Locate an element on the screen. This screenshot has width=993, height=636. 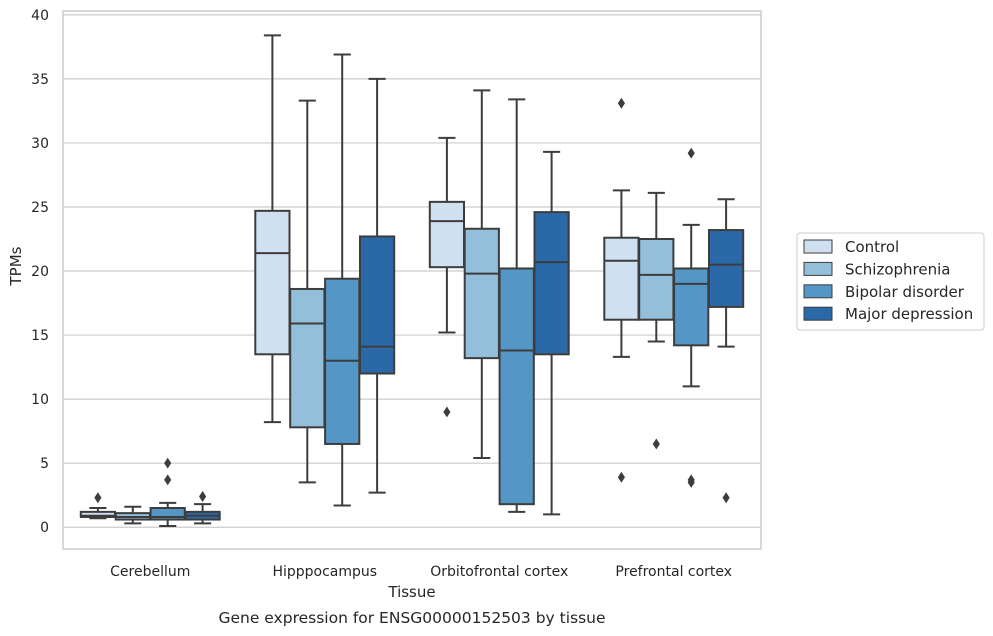
y-tick-label: 35 is located at coordinates (40, 80).